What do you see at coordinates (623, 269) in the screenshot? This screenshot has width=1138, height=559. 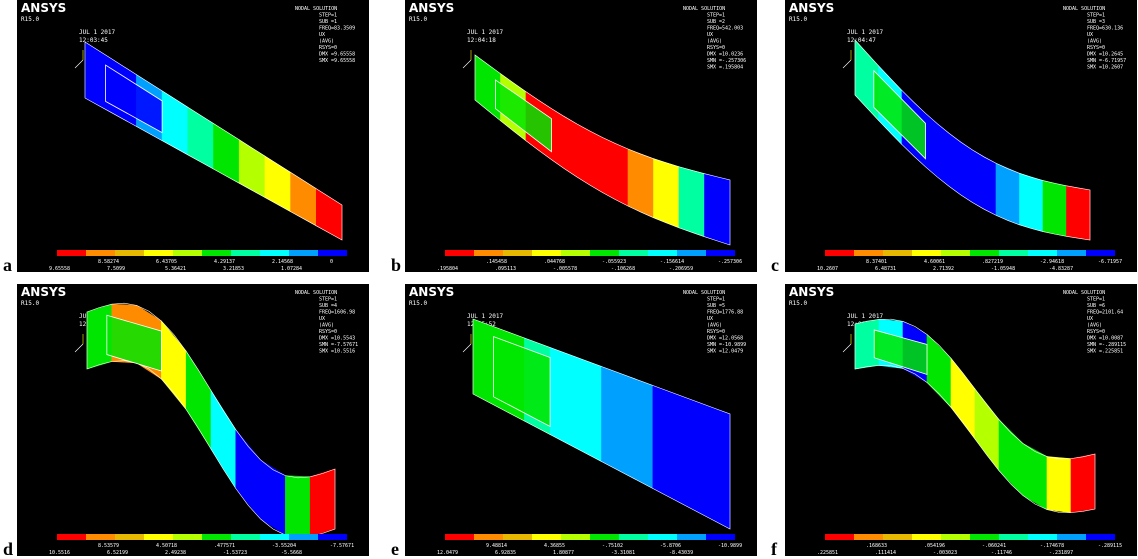 I see `legend-label: -.106268` at bounding box center [623, 269].